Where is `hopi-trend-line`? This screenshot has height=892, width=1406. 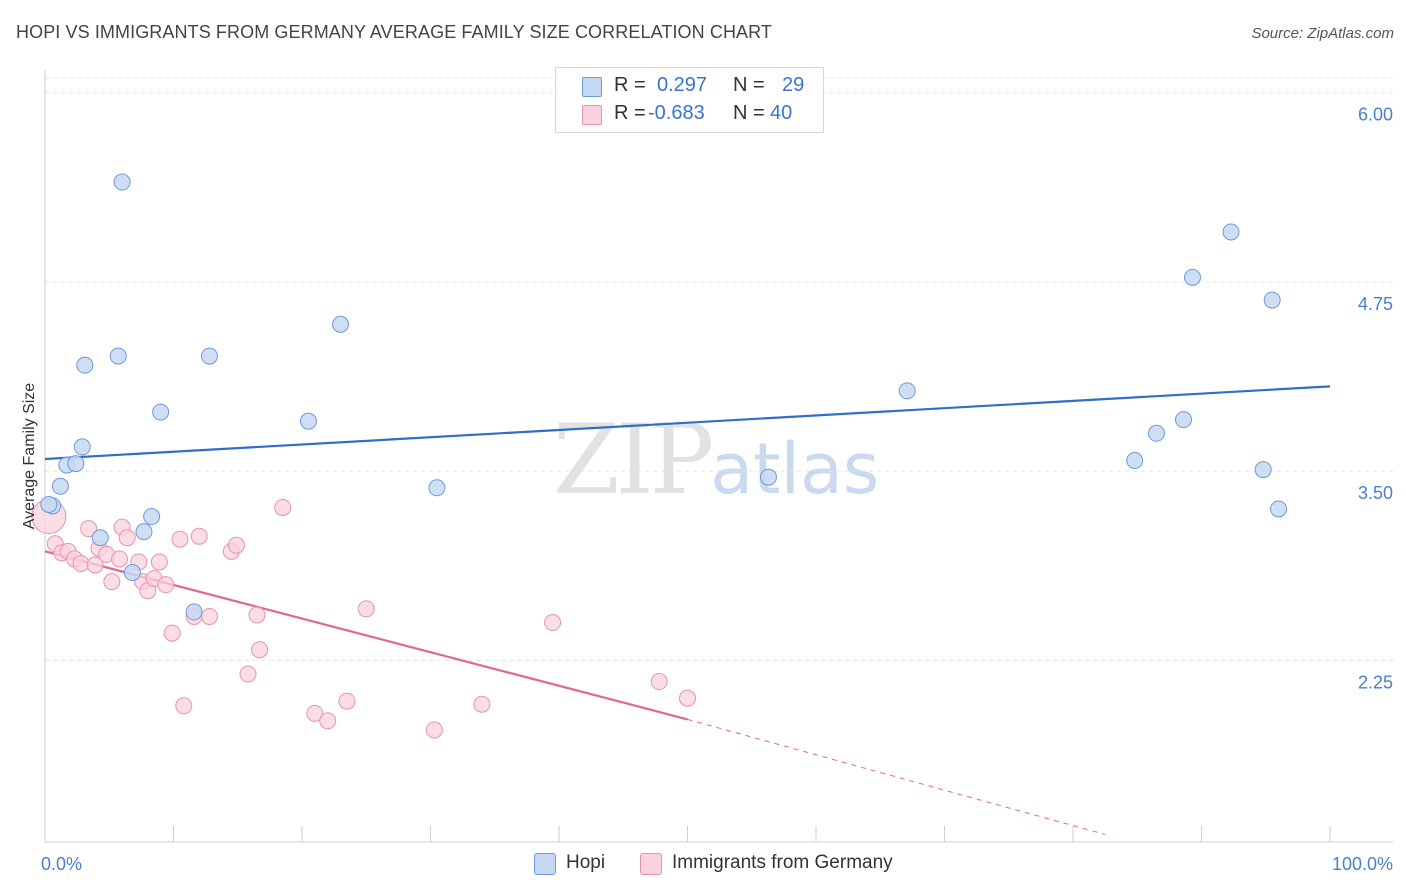
hopi-trend-line is located at coordinates (687, 423).